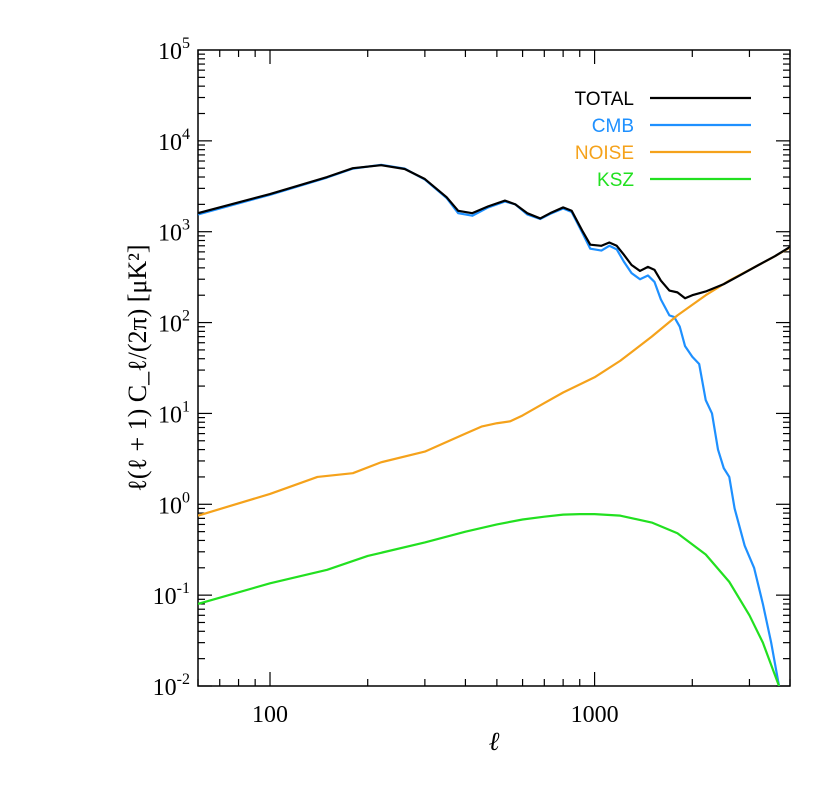 Image resolution: width=822 pixels, height=804 pixels. I want to click on y-tick-label: 10⁻¹, so click(171, 595).